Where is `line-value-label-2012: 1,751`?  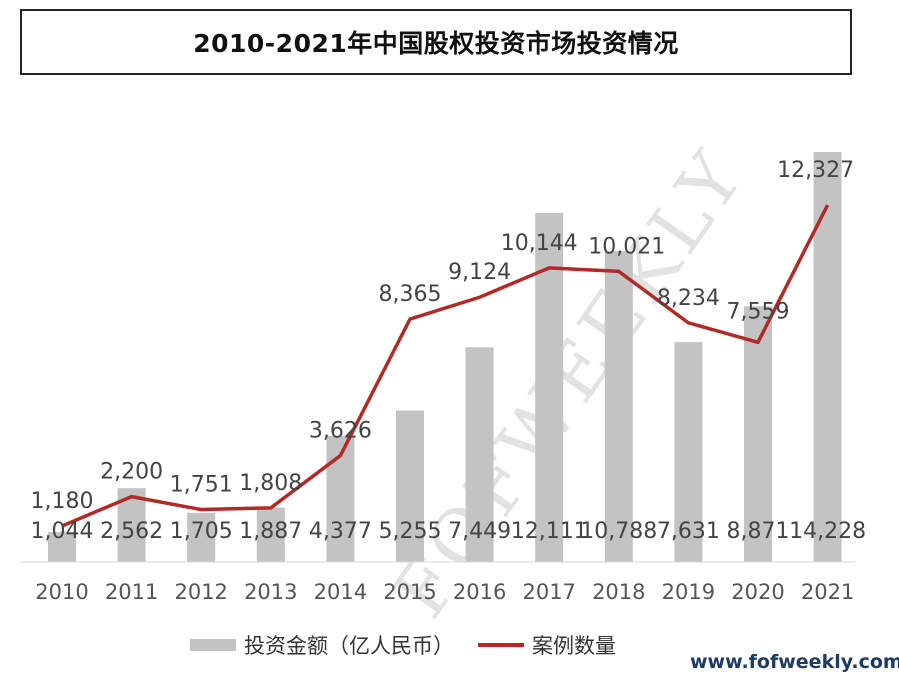 line-value-label-2012: 1,751 is located at coordinates (201, 485).